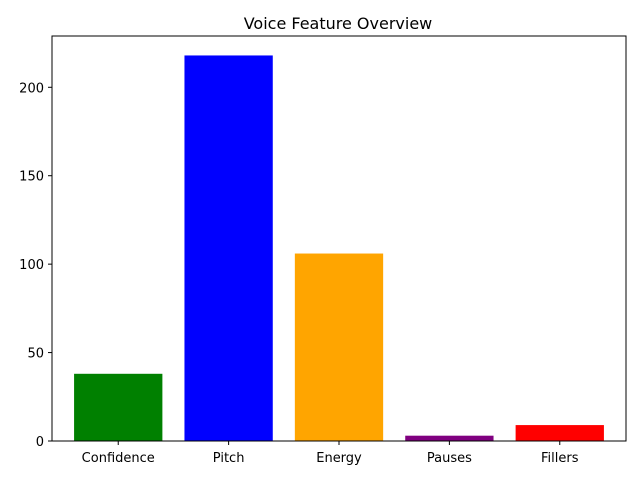  What do you see at coordinates (560, 458) in the screenshot?
I see `x-tick-label: Fillers` at bounding box center [560, 458].